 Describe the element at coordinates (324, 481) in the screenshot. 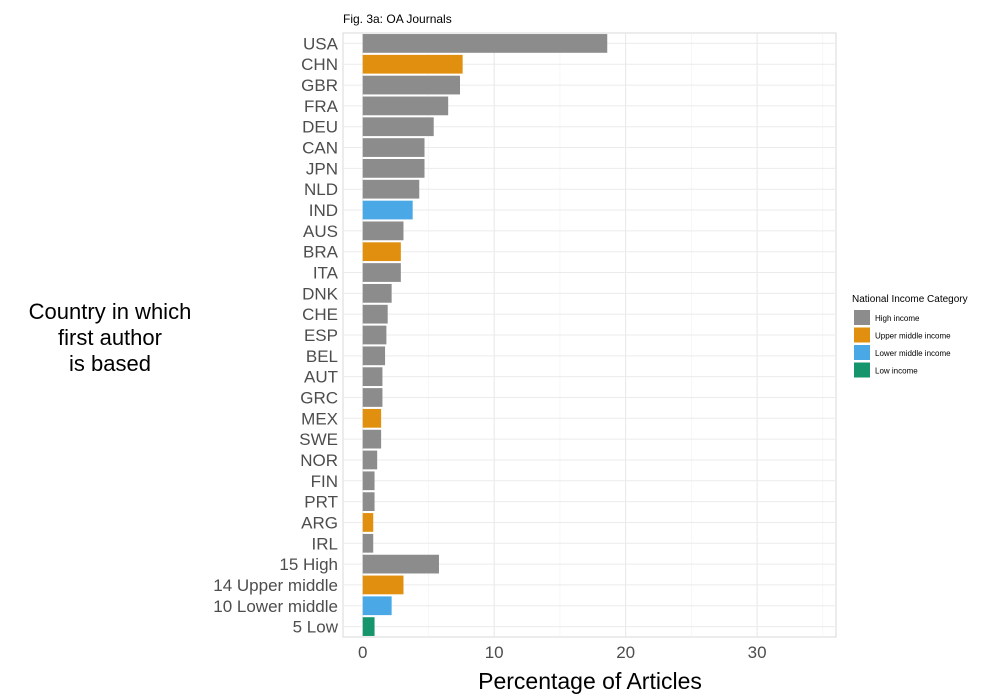

I see `y-tick-label: FIN` at that location.